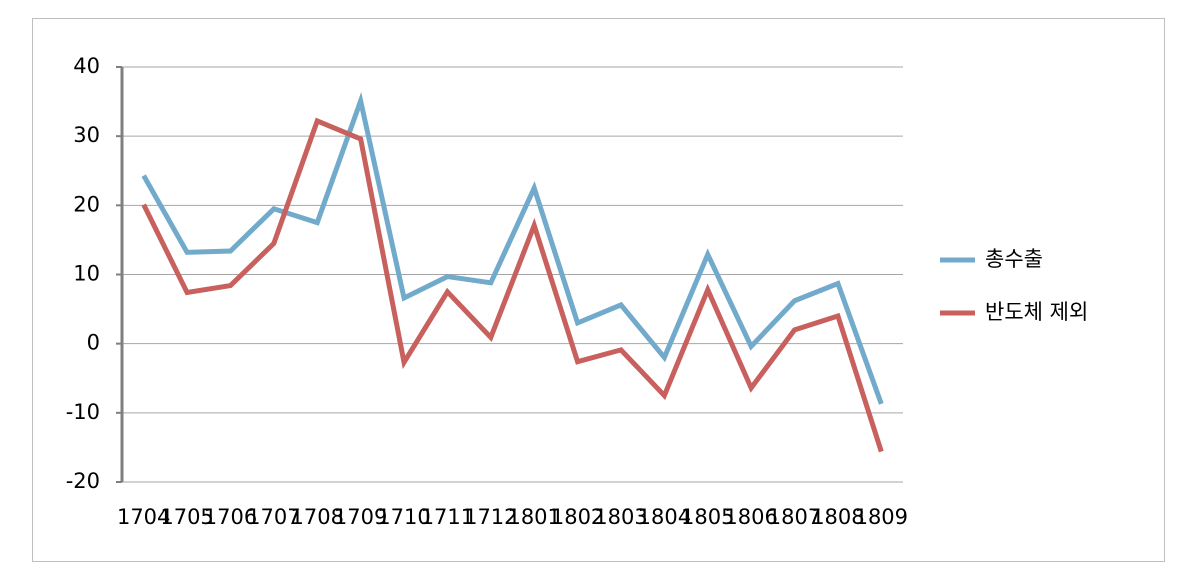 Image resolution: width=1200 pixels, height=586 pixels. Describe the element at coordinates (490, 517) in the screenshot. I see `x-tick-label: 1712` at that location.